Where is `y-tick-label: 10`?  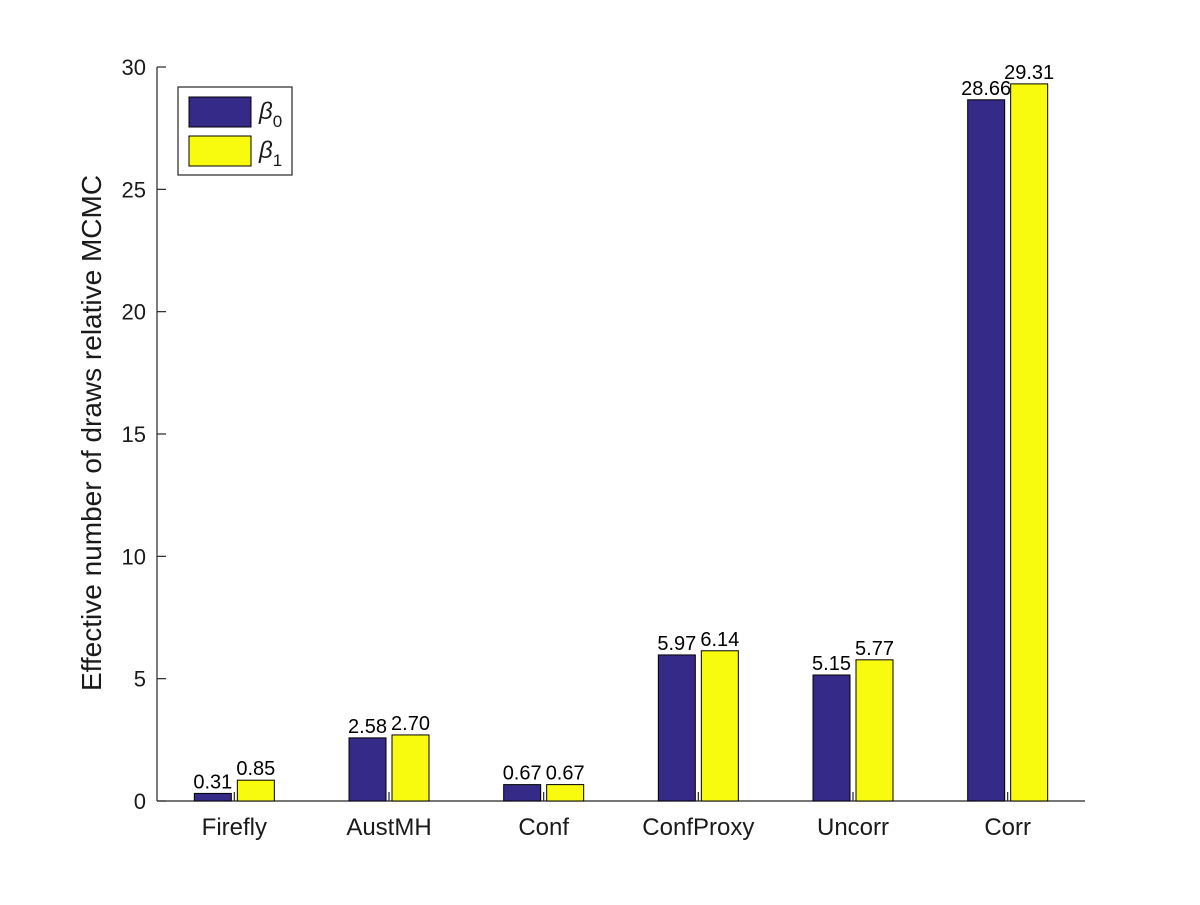 y-tick-label: 10 is located at coordinates (134, 556).